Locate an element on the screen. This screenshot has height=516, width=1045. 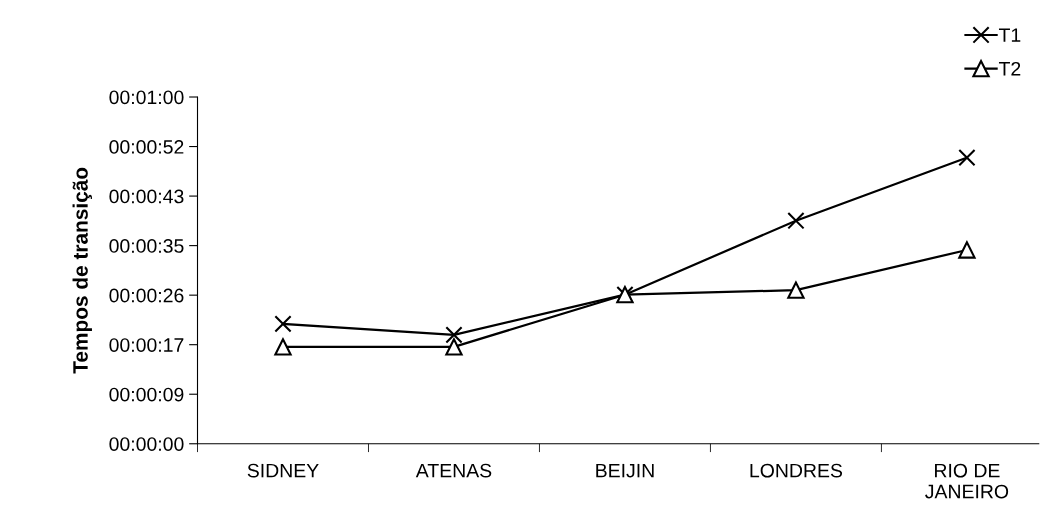
y-tick-label: 00:00:26 is located at coordinates (146, 295).